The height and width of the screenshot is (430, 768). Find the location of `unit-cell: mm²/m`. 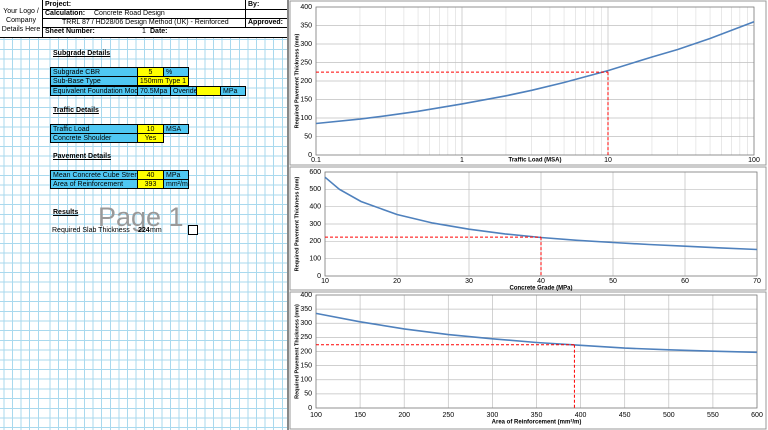

unit-cell: mm²/m is located at coordinates (176, 184).